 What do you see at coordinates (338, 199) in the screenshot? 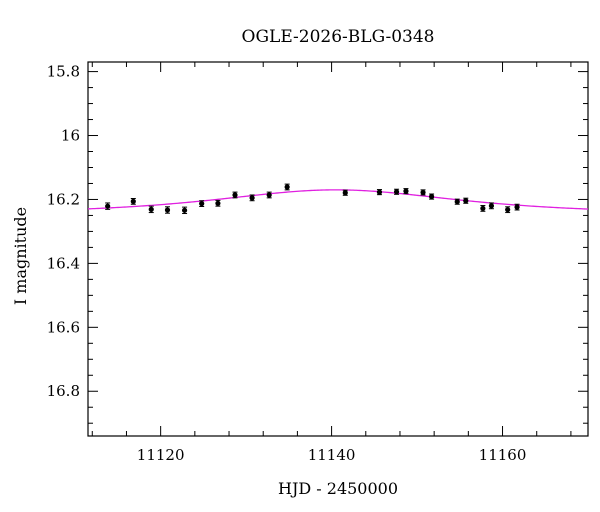
I see `model-curve` at bounding box center [338, 199].